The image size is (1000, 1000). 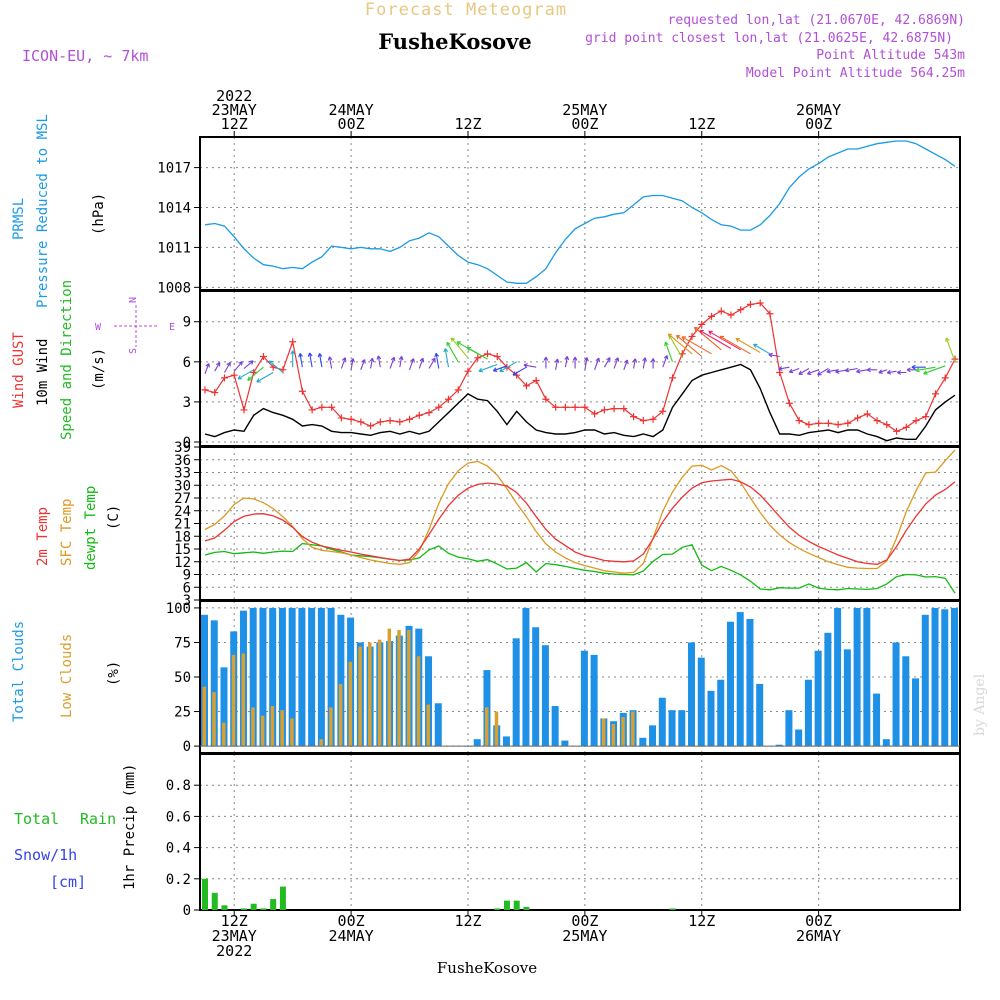 I want to click on temperature-tick-label: 6, so click(x=187, y=588).